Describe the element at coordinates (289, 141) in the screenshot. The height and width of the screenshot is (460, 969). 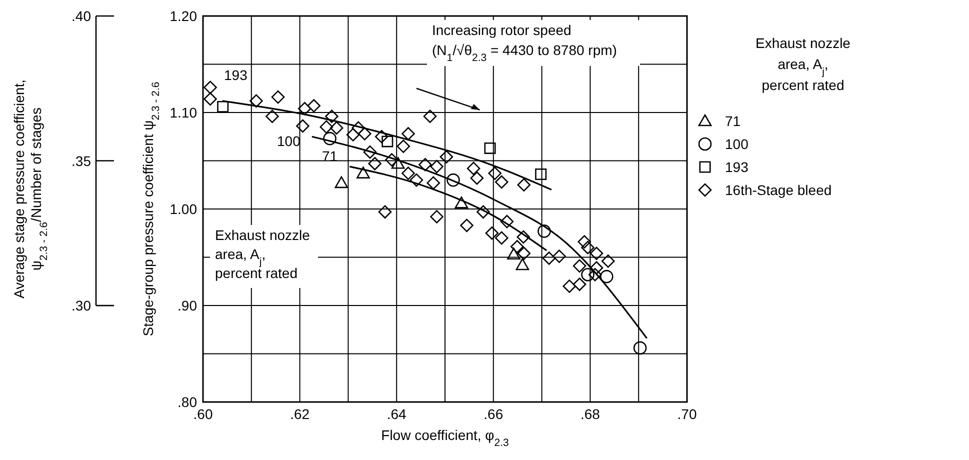
I see `annotation: 100` at that location.